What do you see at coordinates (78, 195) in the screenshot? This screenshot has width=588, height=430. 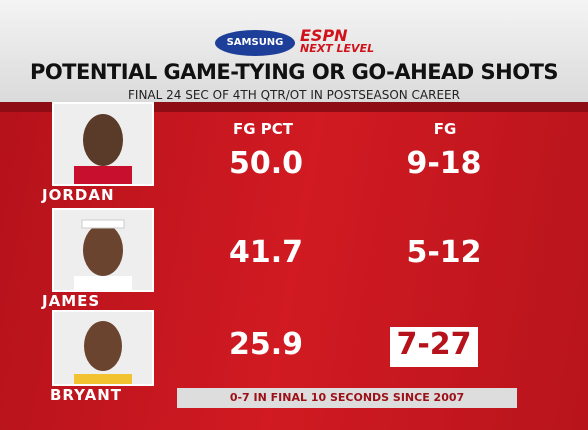 I see `player-name: JORDAN` at bounding box center [78, 195].